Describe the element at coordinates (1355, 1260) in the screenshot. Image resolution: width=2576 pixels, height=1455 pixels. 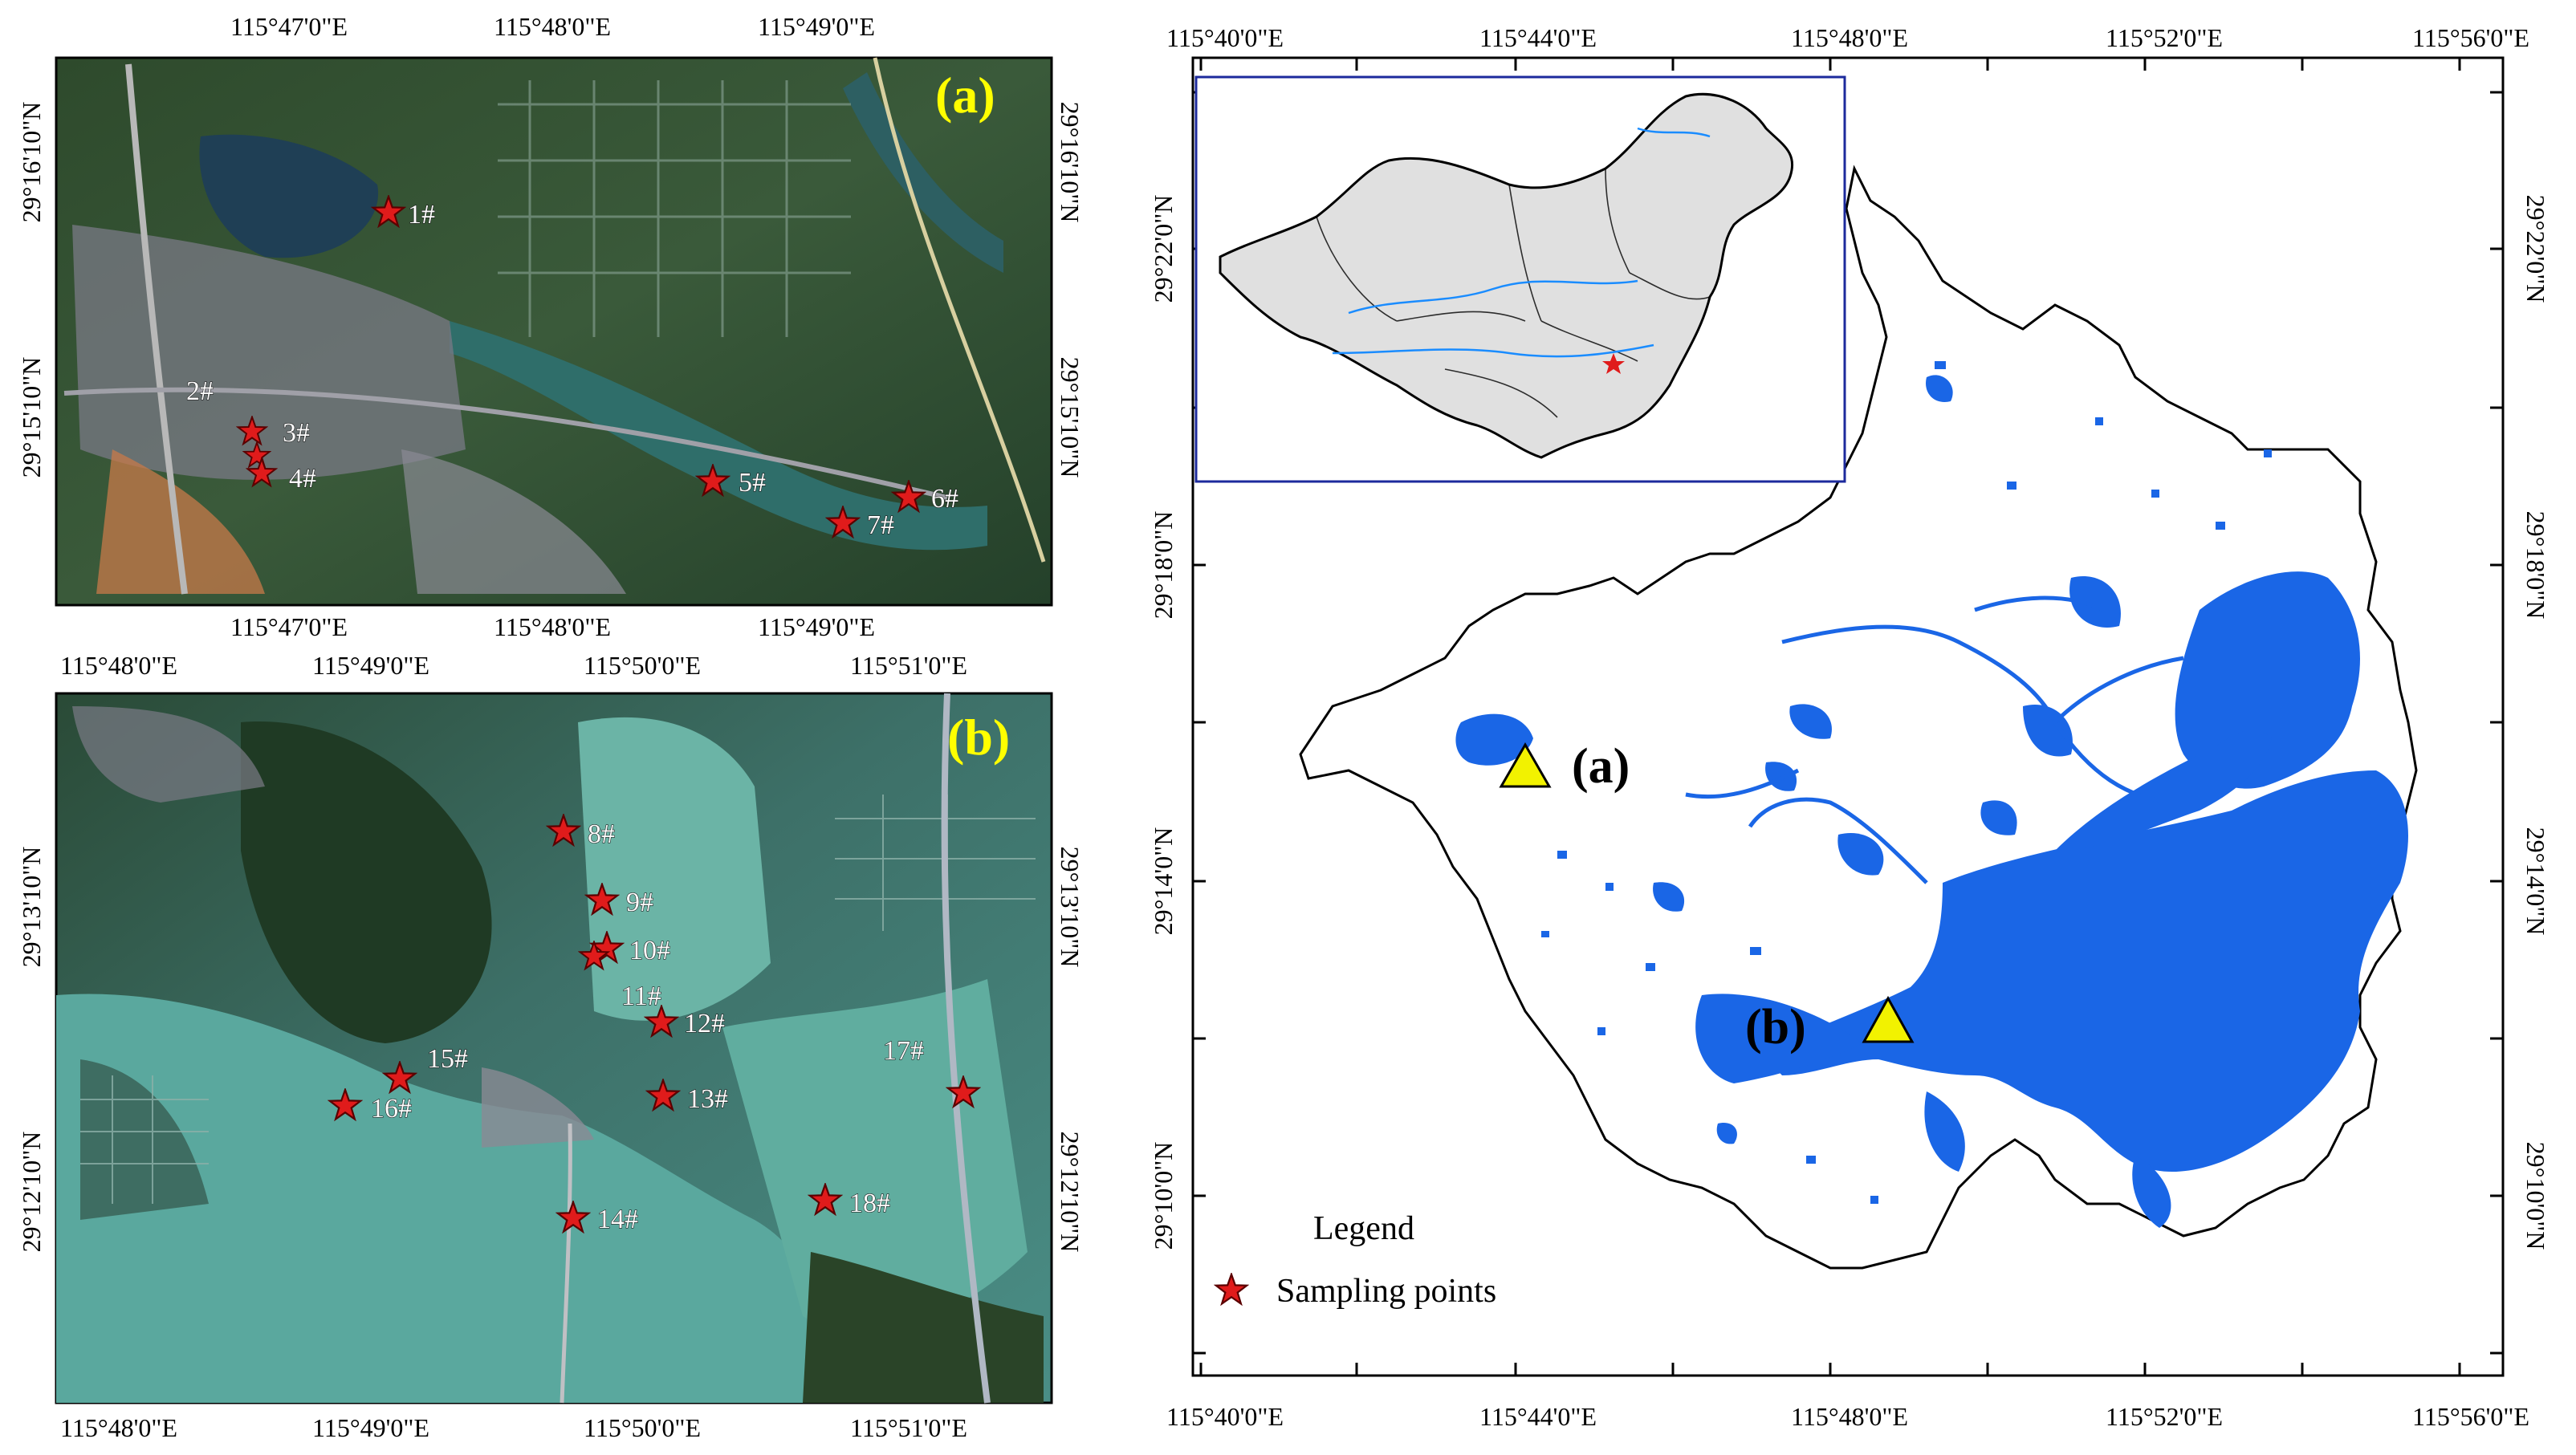
I see `legend: Legend Sampling points` at that location.